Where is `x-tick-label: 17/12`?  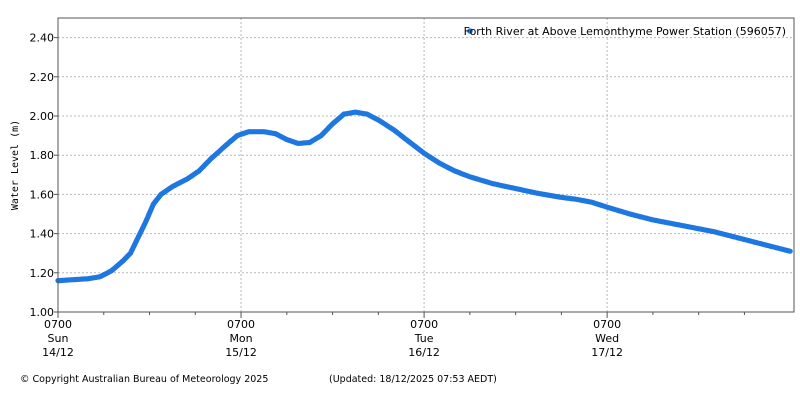
x-tick-label: 17/12 is located at coordinates (607, 352).